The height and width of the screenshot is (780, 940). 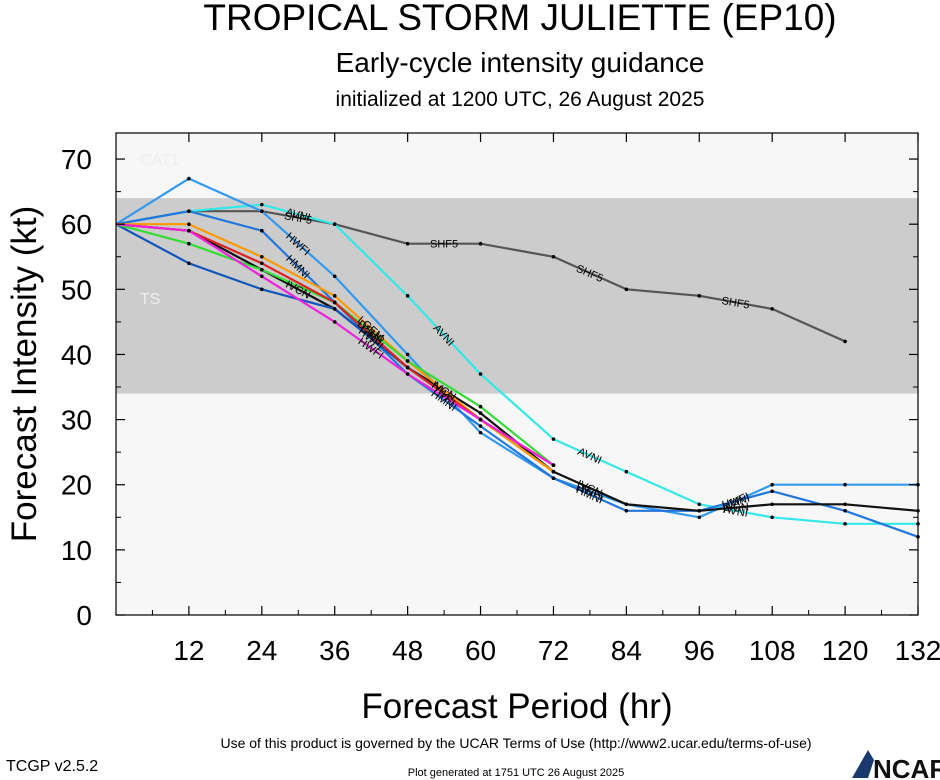 I want to click on y-tick-label: 20, so click(x=76, y=485).